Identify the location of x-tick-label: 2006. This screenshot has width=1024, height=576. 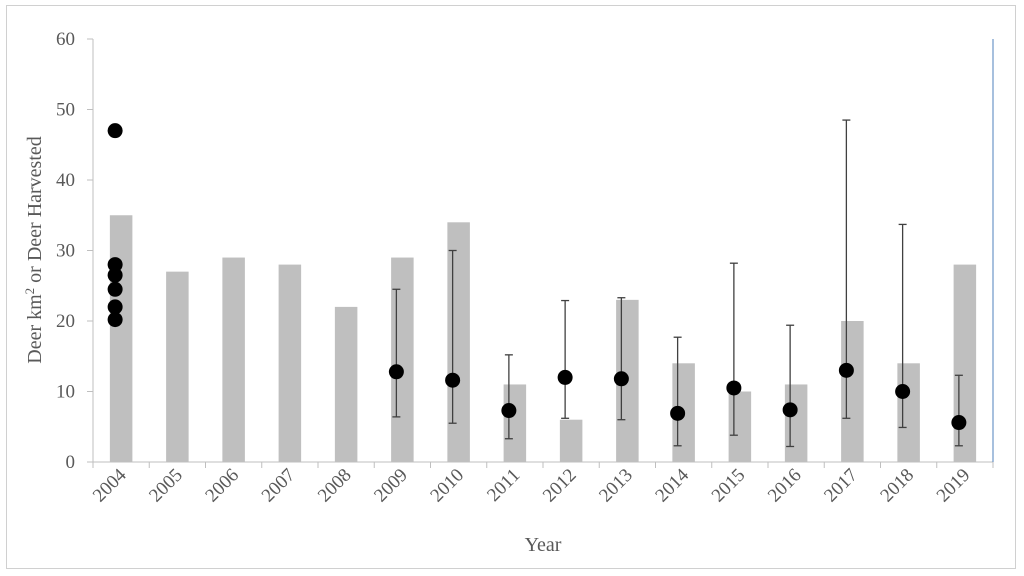
(222, 486).